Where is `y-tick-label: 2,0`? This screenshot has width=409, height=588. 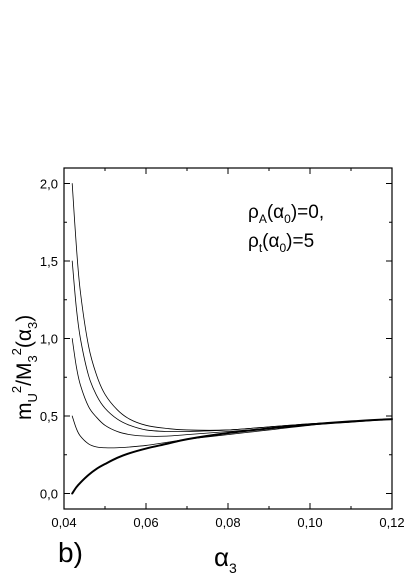
y-tick-label: 2,0 is located at coordinates (49, 184).